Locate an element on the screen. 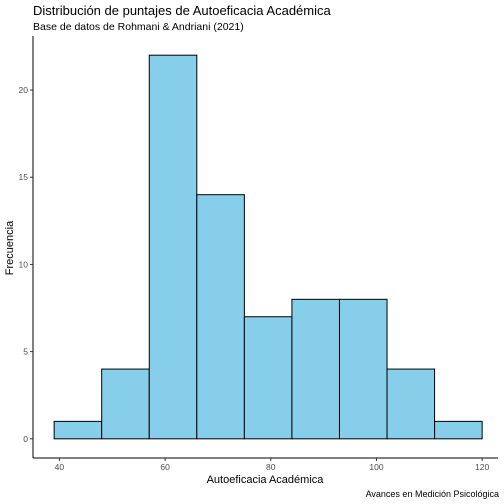  x-axis-label: Autoeficacia Académica is located at coordinates (266, 480).